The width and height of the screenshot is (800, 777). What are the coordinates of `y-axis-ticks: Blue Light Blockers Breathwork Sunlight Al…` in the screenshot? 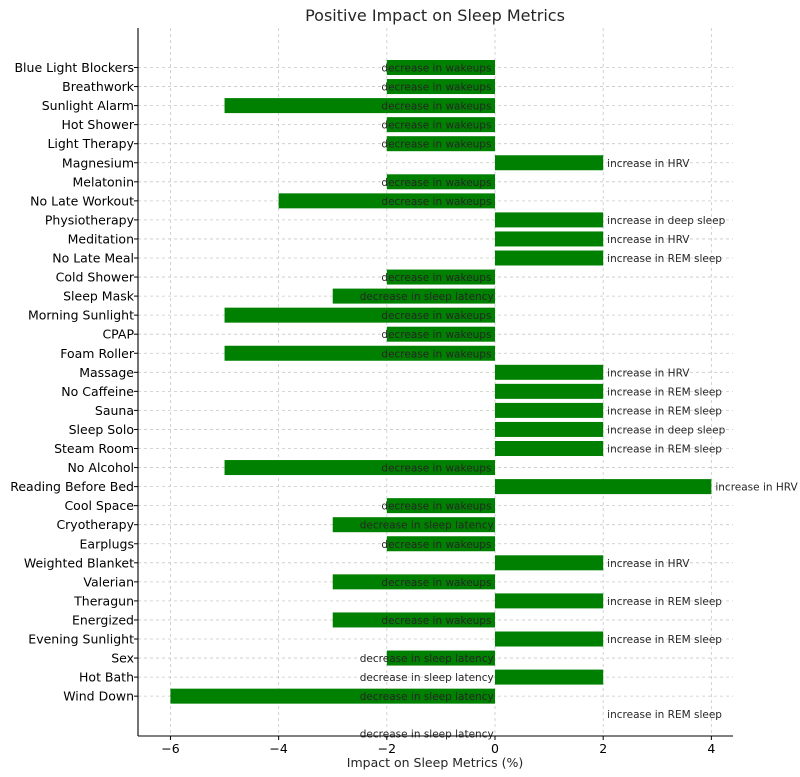 It's located at (74, 382).